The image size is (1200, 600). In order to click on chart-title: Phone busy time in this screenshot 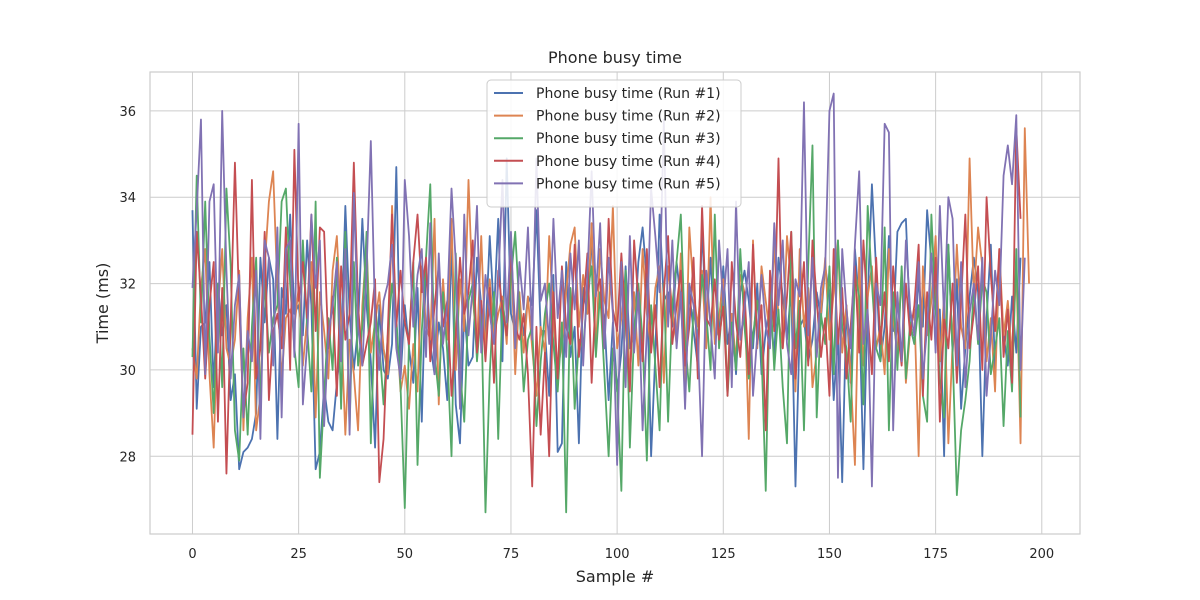, I will do `click(615, 57)`.